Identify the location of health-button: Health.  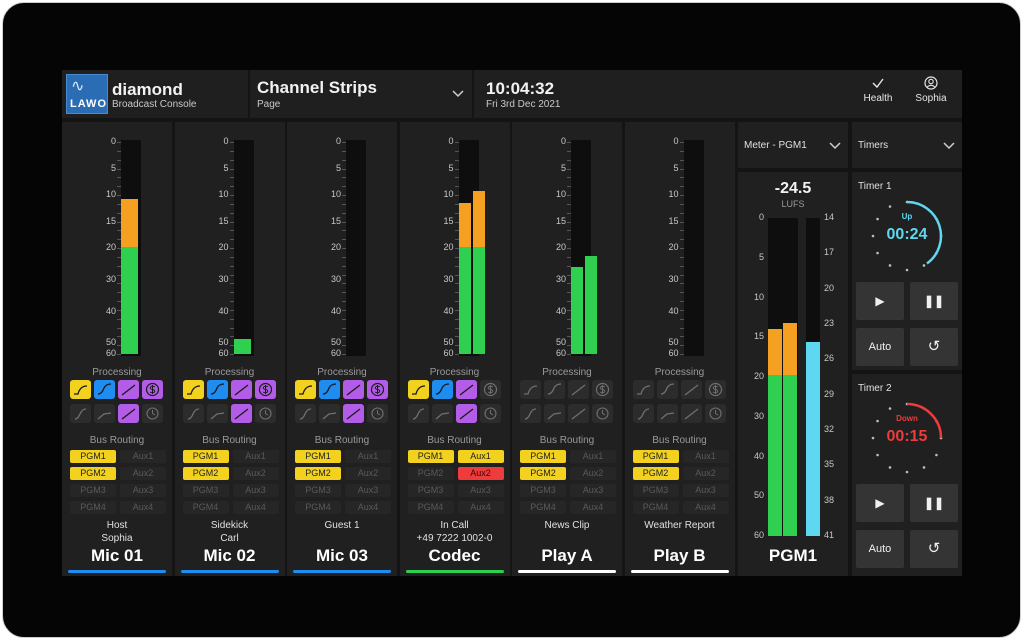
(878, 94).